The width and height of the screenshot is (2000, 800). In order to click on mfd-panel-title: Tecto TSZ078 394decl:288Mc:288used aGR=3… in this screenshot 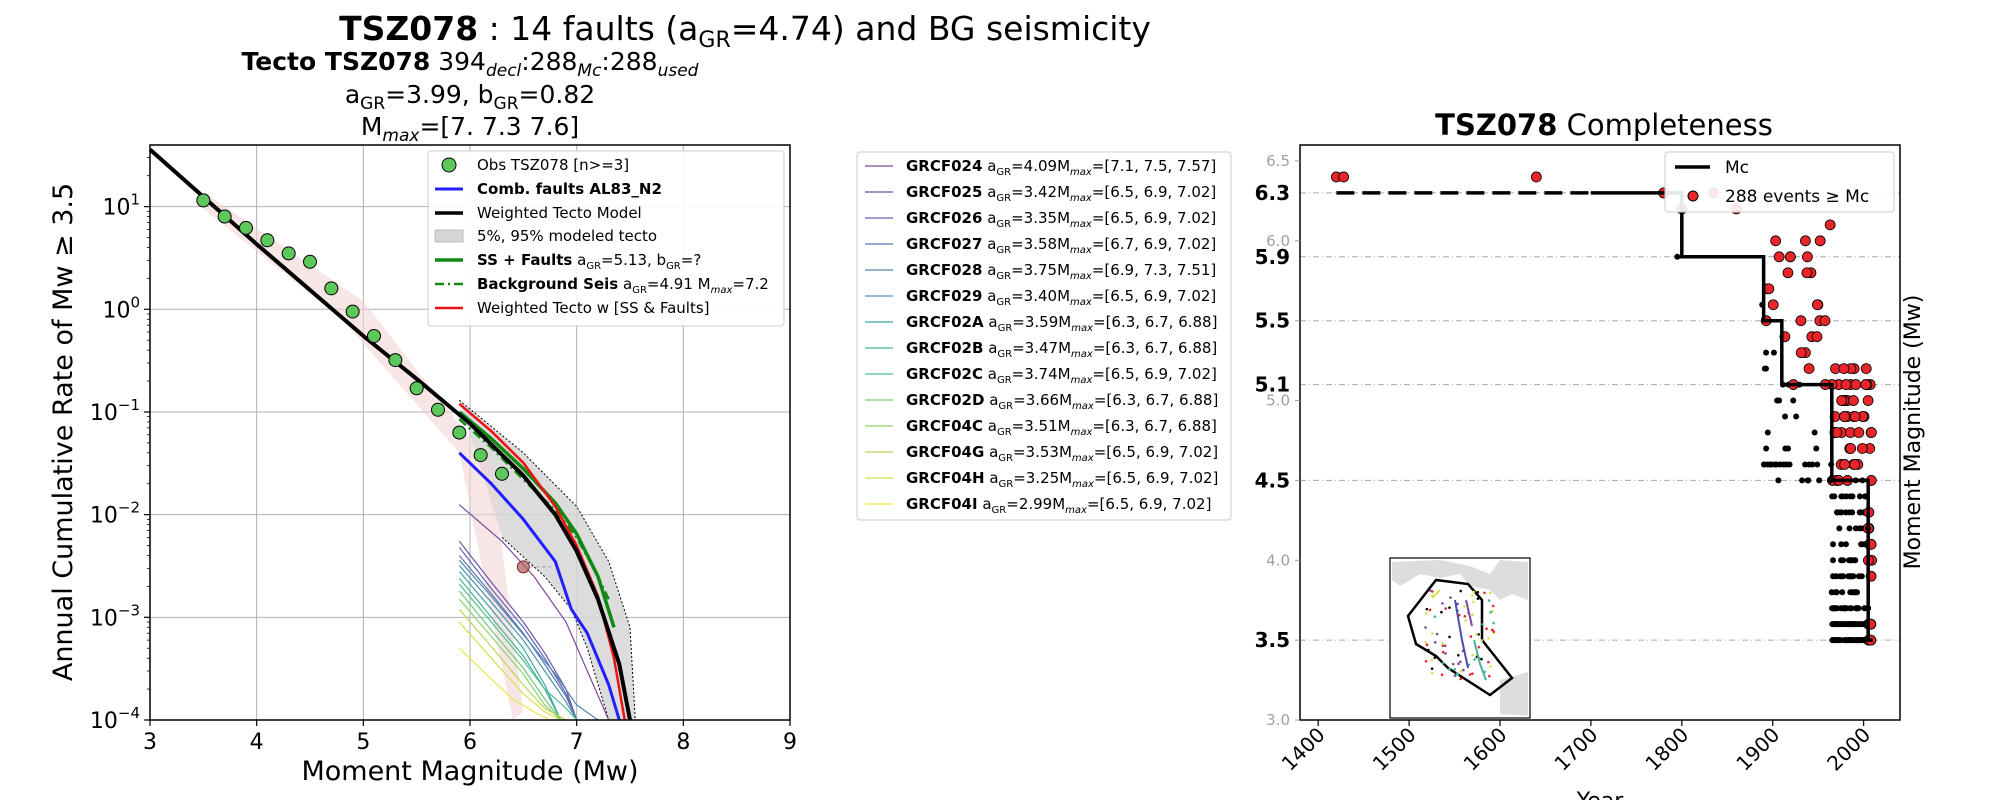, I will do `click(470, 96)`.